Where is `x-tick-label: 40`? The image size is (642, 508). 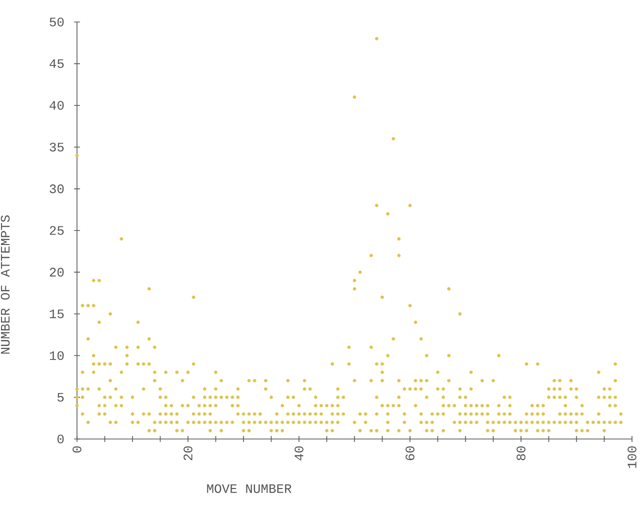
x-tick-label: 40 is located at coordinates (299, 453).